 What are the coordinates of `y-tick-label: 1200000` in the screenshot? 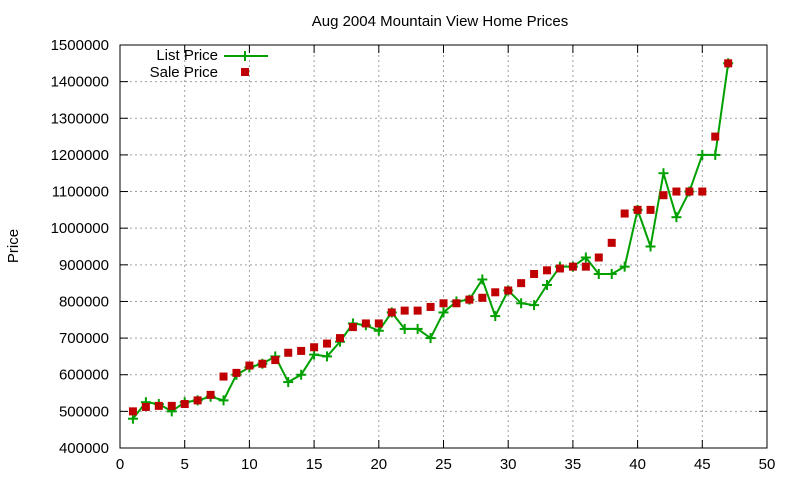 It's located at (80, 155).